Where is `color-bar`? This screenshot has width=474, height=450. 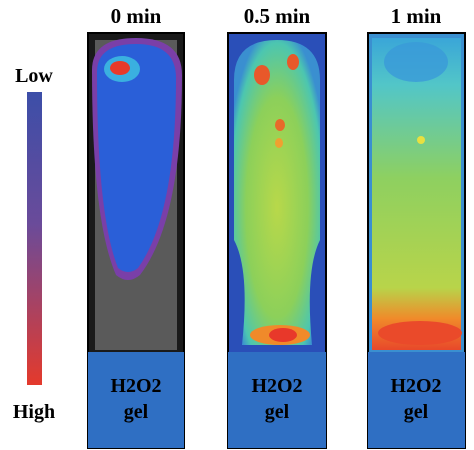
color-bar is located at coordinates (34, 238).